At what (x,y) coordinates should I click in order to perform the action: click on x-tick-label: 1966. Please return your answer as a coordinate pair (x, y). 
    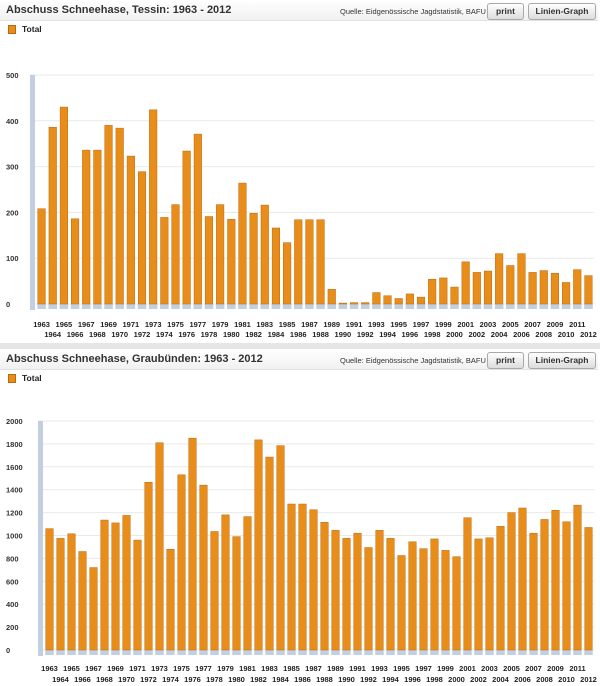
    Looking at the image, I should click on (75, 334).